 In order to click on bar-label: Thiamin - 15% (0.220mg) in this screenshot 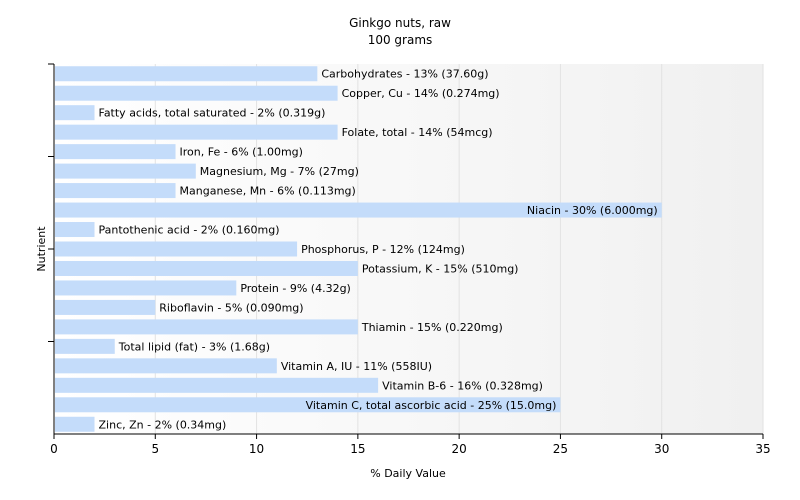, I will do `click(432, 327)`.